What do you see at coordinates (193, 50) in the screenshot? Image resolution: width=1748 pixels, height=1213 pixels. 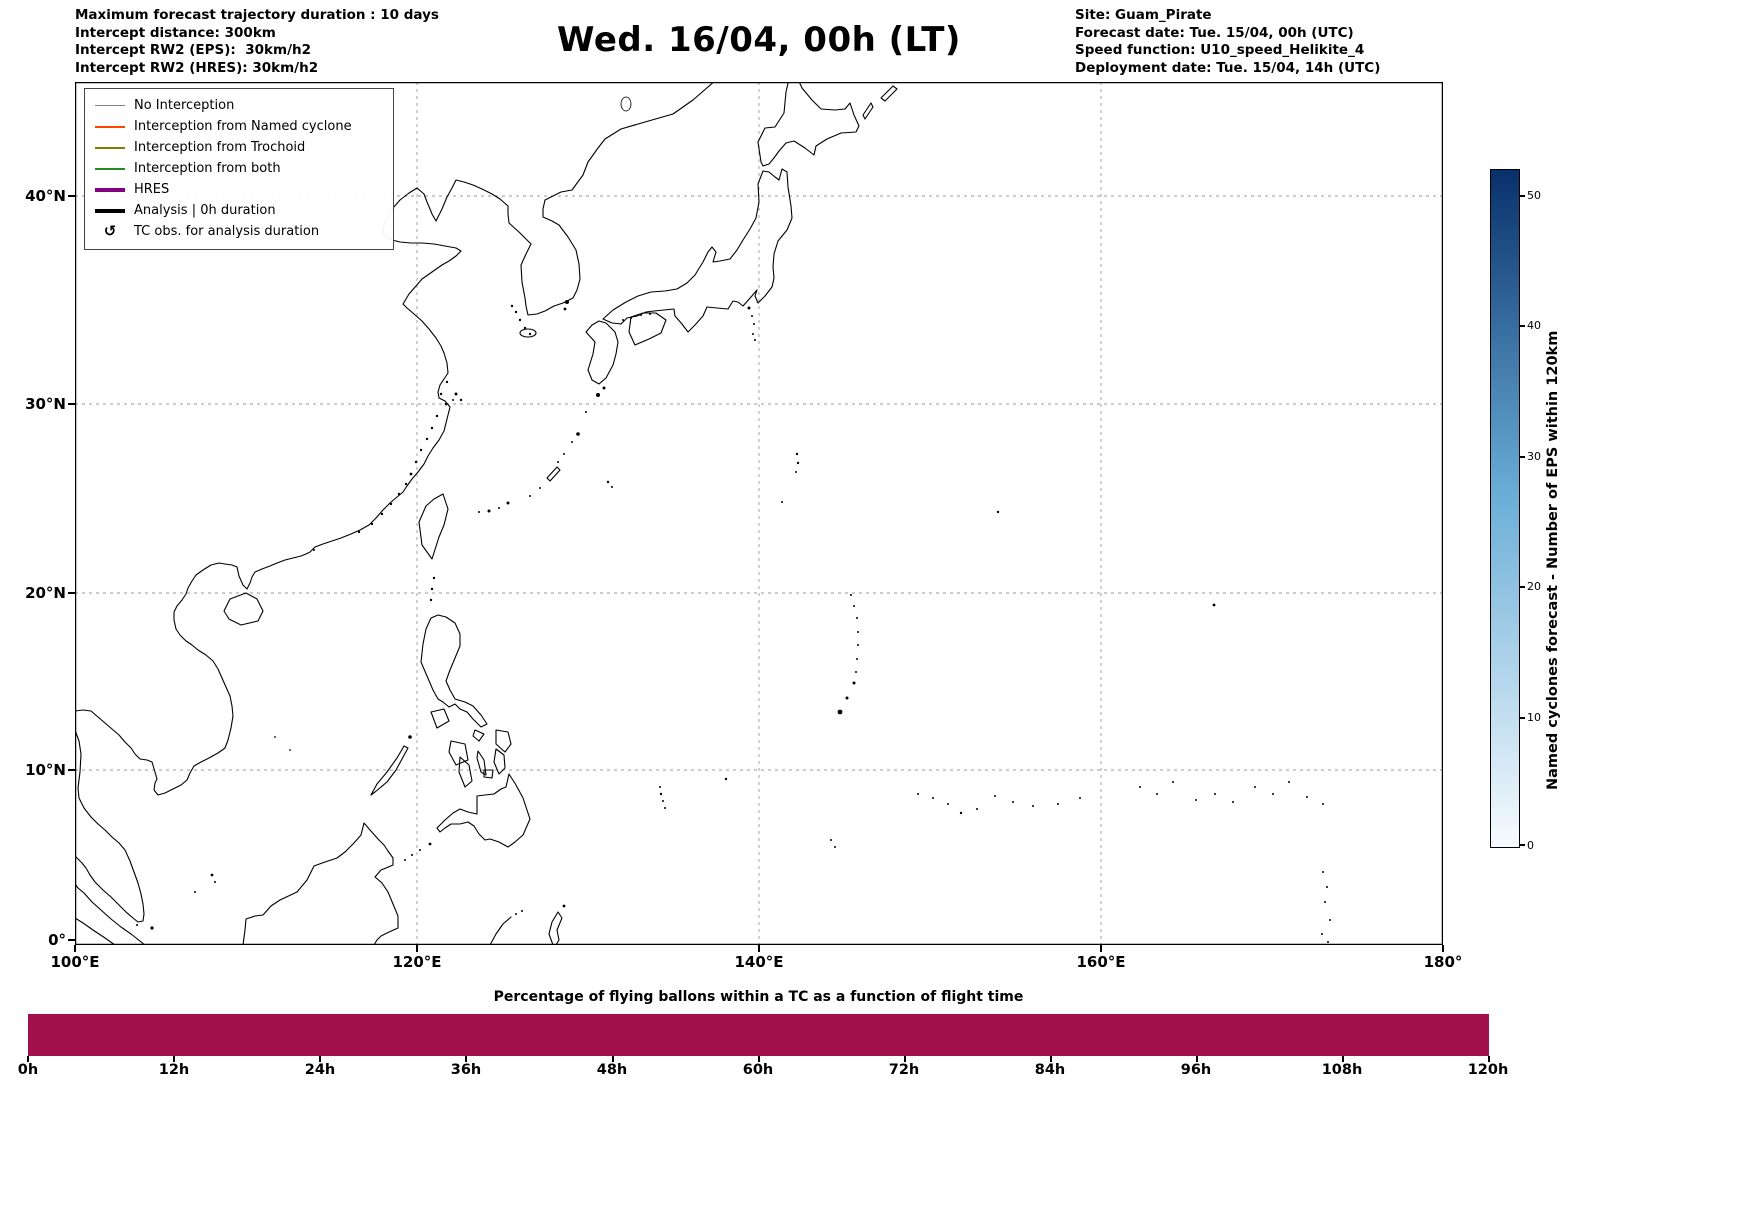 I see `intercept-rw2-eps-text: Intercept RW2 (EPS): 30km/h2` at bounding box center [193, 50].